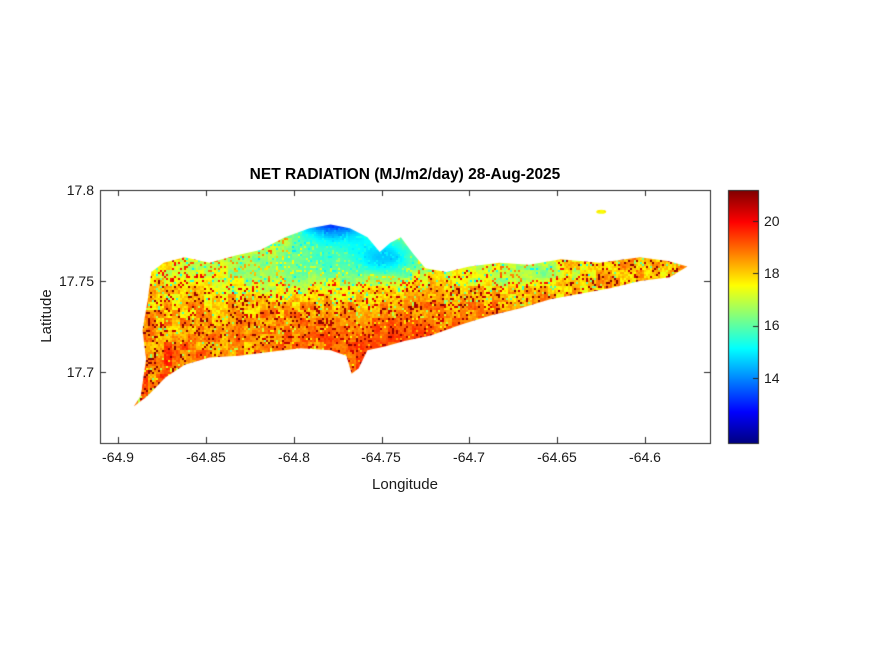 Image resolution: width=875 pixels, height=656 pixels. I want to click on x-tick-label-64-7: -64.7, so click(469, 457).